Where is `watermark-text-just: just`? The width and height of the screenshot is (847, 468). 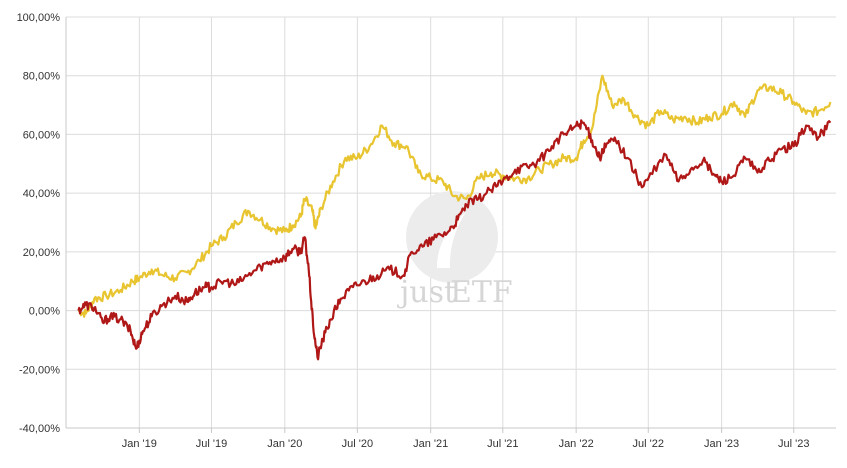 watermark-text-just: just is located at coordinates (426, 292).